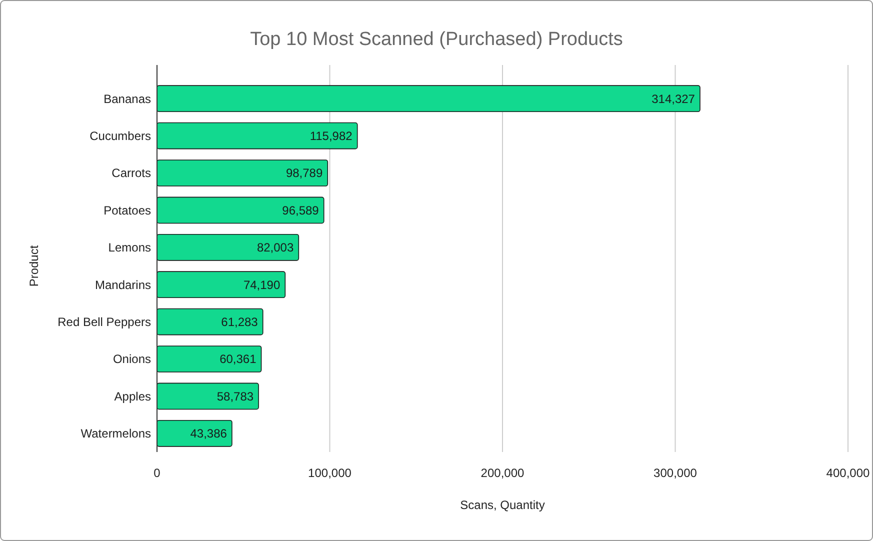 Image resolution: width=873 pixels, height=541 pixels. Describe the element at coordinates (239, 322) in the screenshot. I see `data-label: 61,283` at that location.